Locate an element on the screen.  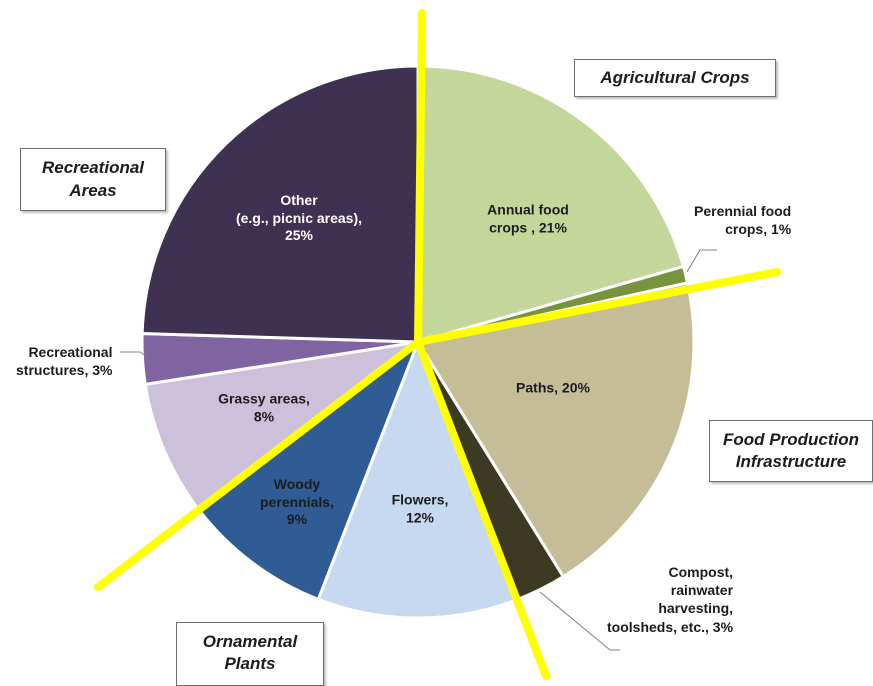
slice-label-annual: Annual food crops , 21% is located at coordinates (528, 218).